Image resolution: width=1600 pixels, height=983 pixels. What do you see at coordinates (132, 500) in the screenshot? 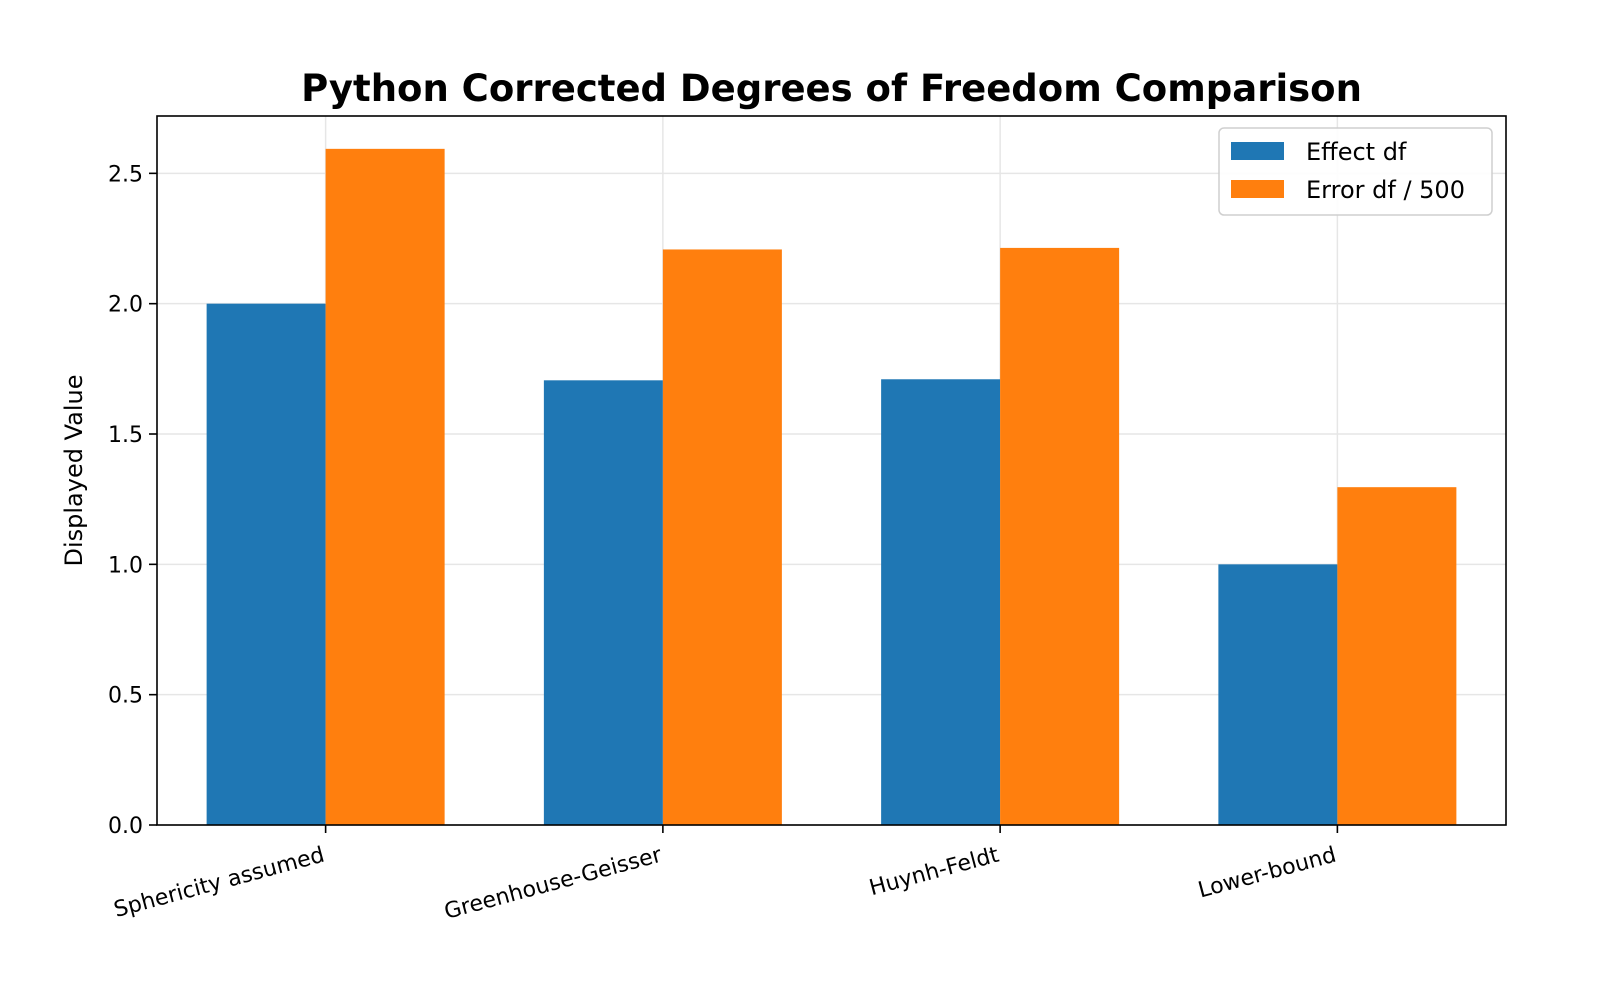
I see `y-axis: 0.0 0.5 1.0 1.5 2.0 2.5` at bounding box center [132, 500].